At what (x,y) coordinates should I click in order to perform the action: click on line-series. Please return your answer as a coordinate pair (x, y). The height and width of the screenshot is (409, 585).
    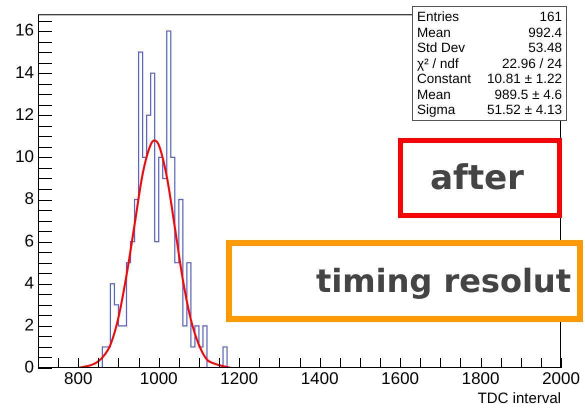
    Looking at the image, I should click on (154, 254).